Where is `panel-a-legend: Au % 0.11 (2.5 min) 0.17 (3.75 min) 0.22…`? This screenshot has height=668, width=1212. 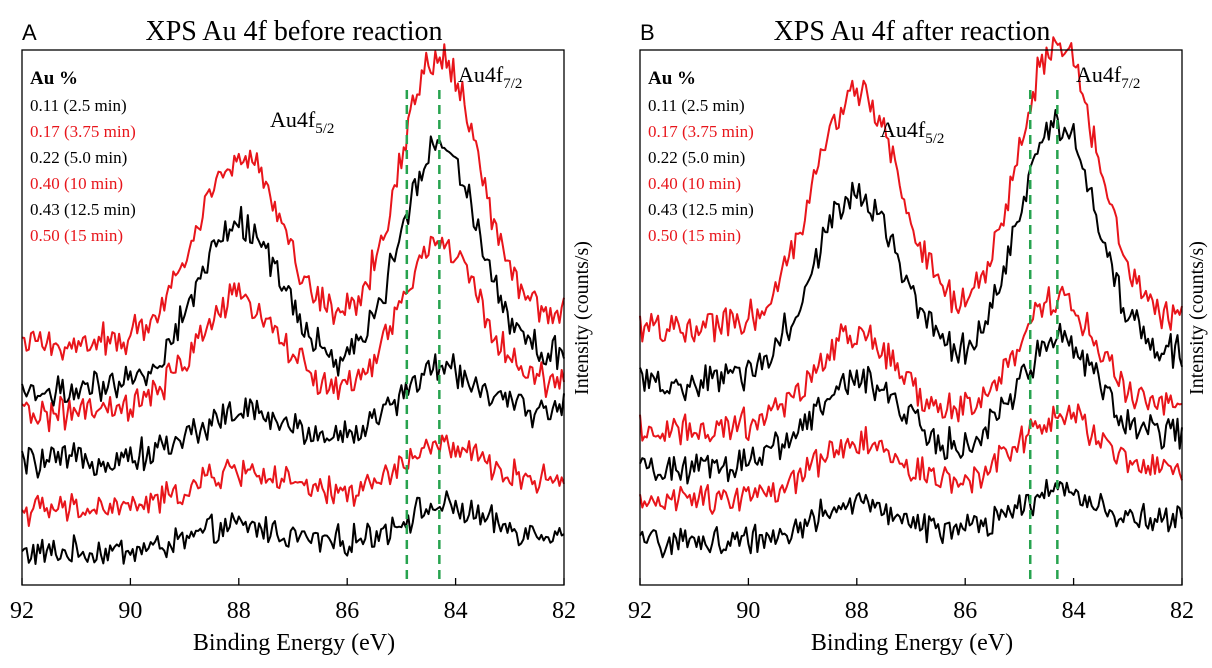 panel-a-legend: Au % 0.11 (2.5 min) 0.17 (3.75 min) 0.22… is located at coordinates (83, 156).